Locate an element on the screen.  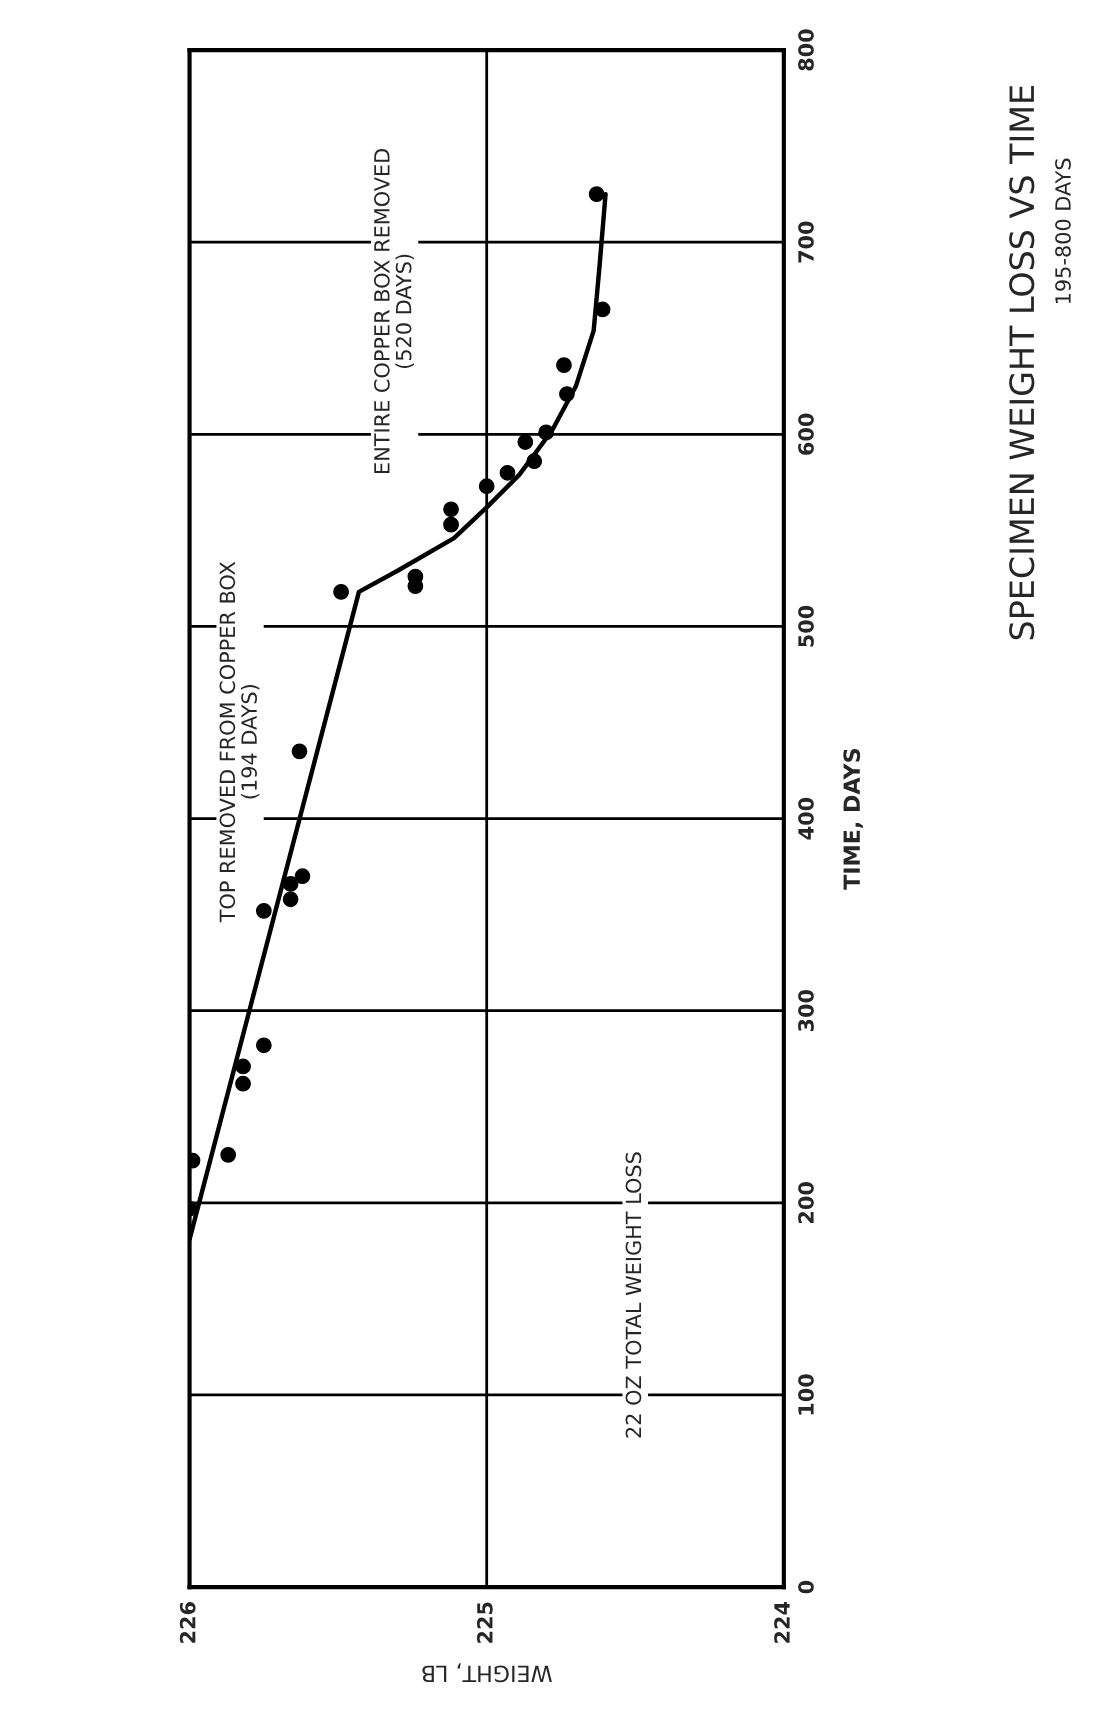
text: SPECIMEN WEIGHT LOSS VS TIME is located at coordinates (1022, 363).